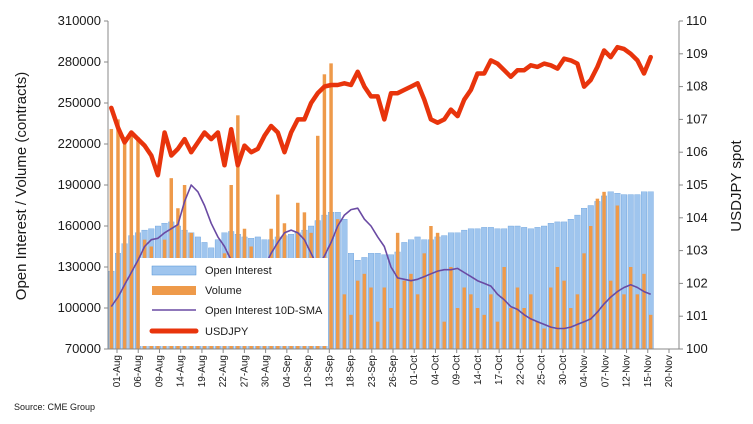 This screenshot has height=424, width=753. What do you see at coordinates (435, 370) in the screenshot?
I see `date-tick-label: 04-Oct` at bounding box center [435, 370].